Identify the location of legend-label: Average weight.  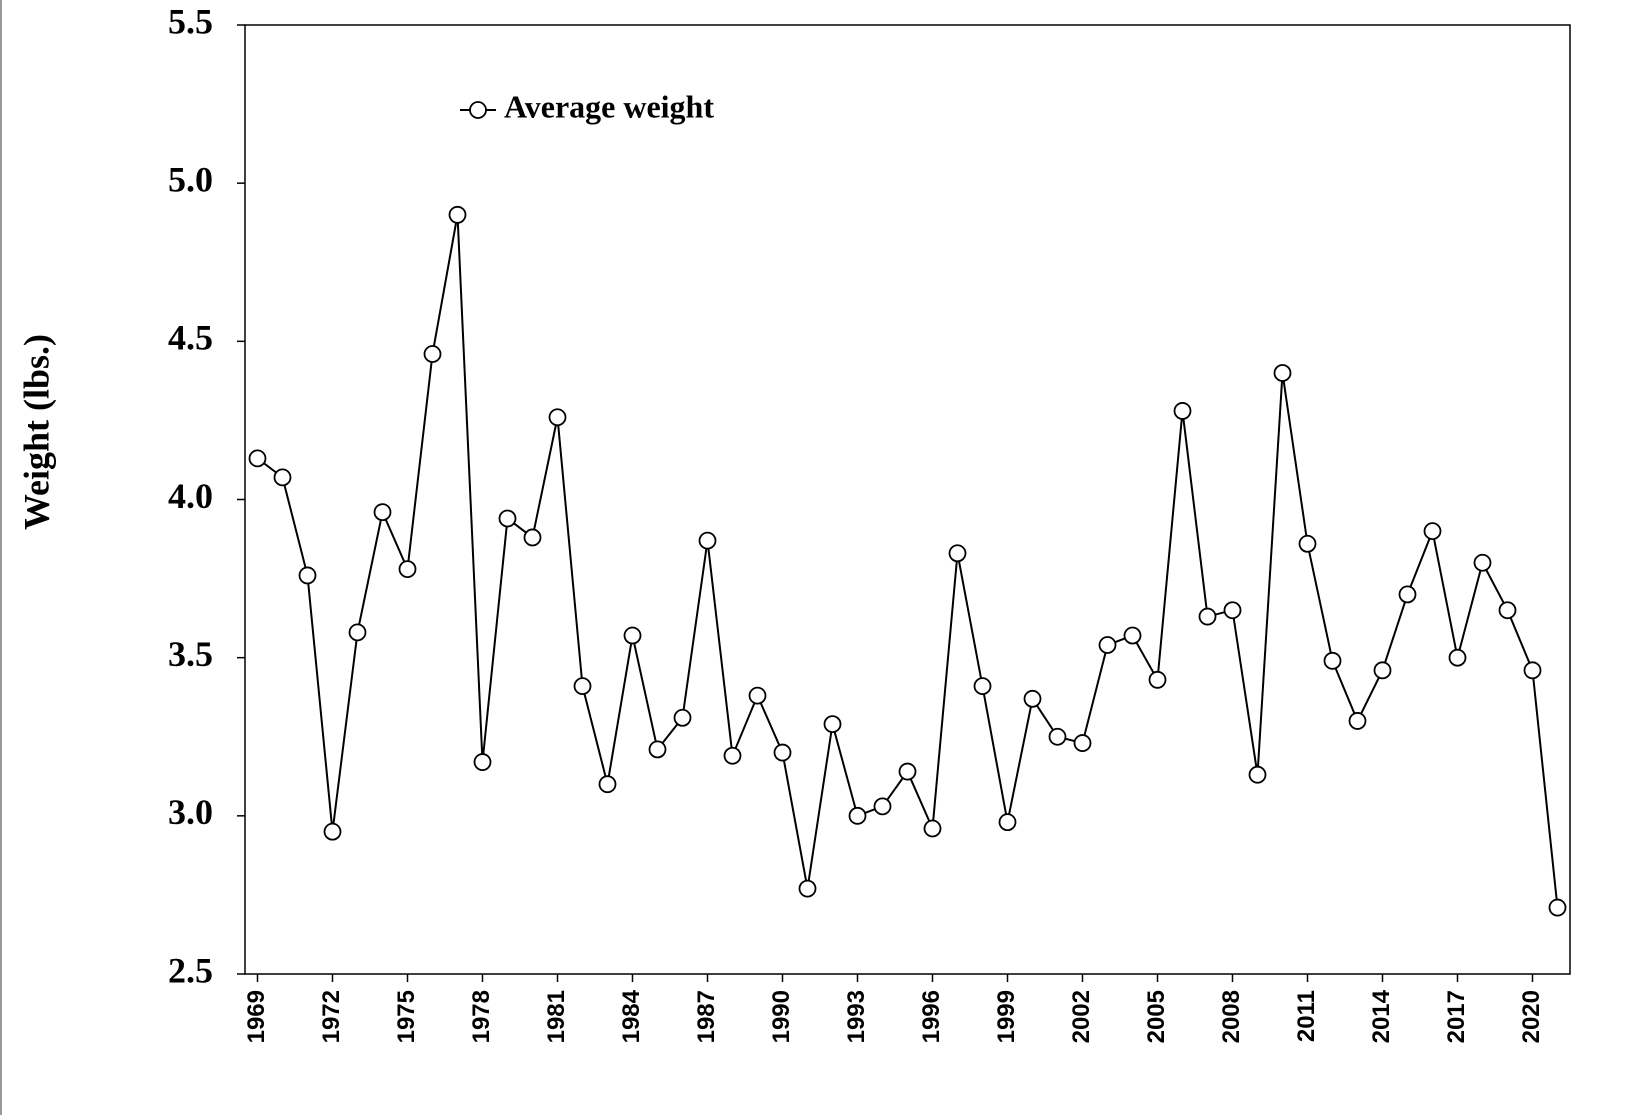
(609, 106).